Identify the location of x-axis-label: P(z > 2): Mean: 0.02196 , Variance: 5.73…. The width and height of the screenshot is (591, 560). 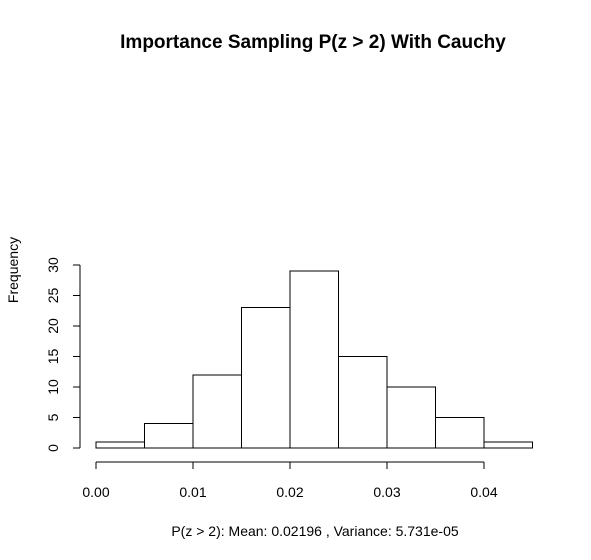
(315, 531).